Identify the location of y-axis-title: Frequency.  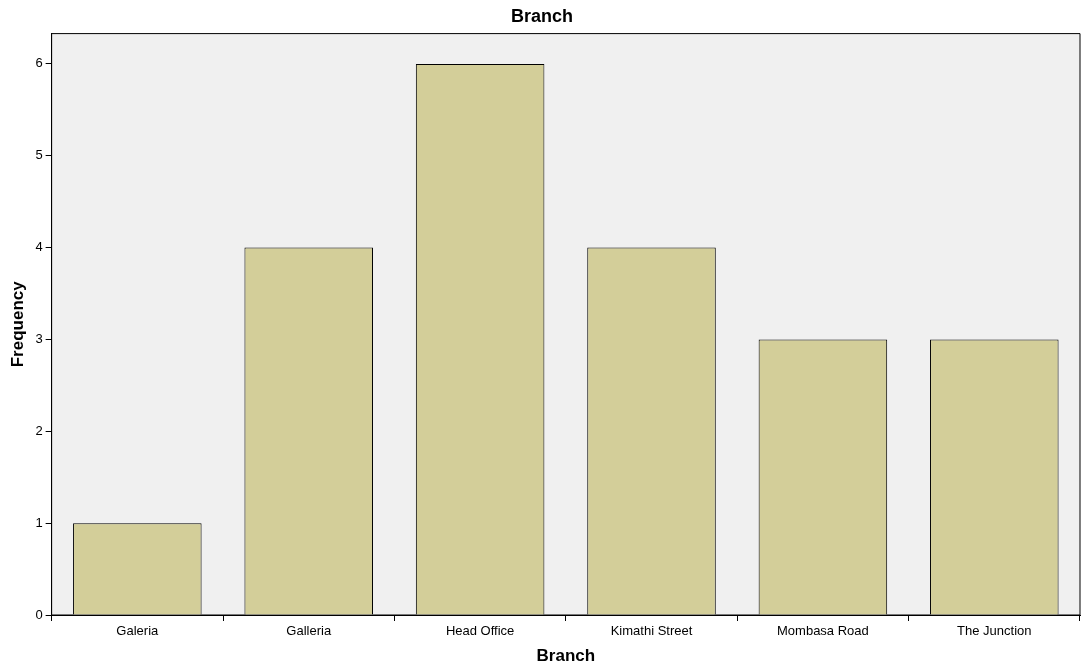
(17, 324).